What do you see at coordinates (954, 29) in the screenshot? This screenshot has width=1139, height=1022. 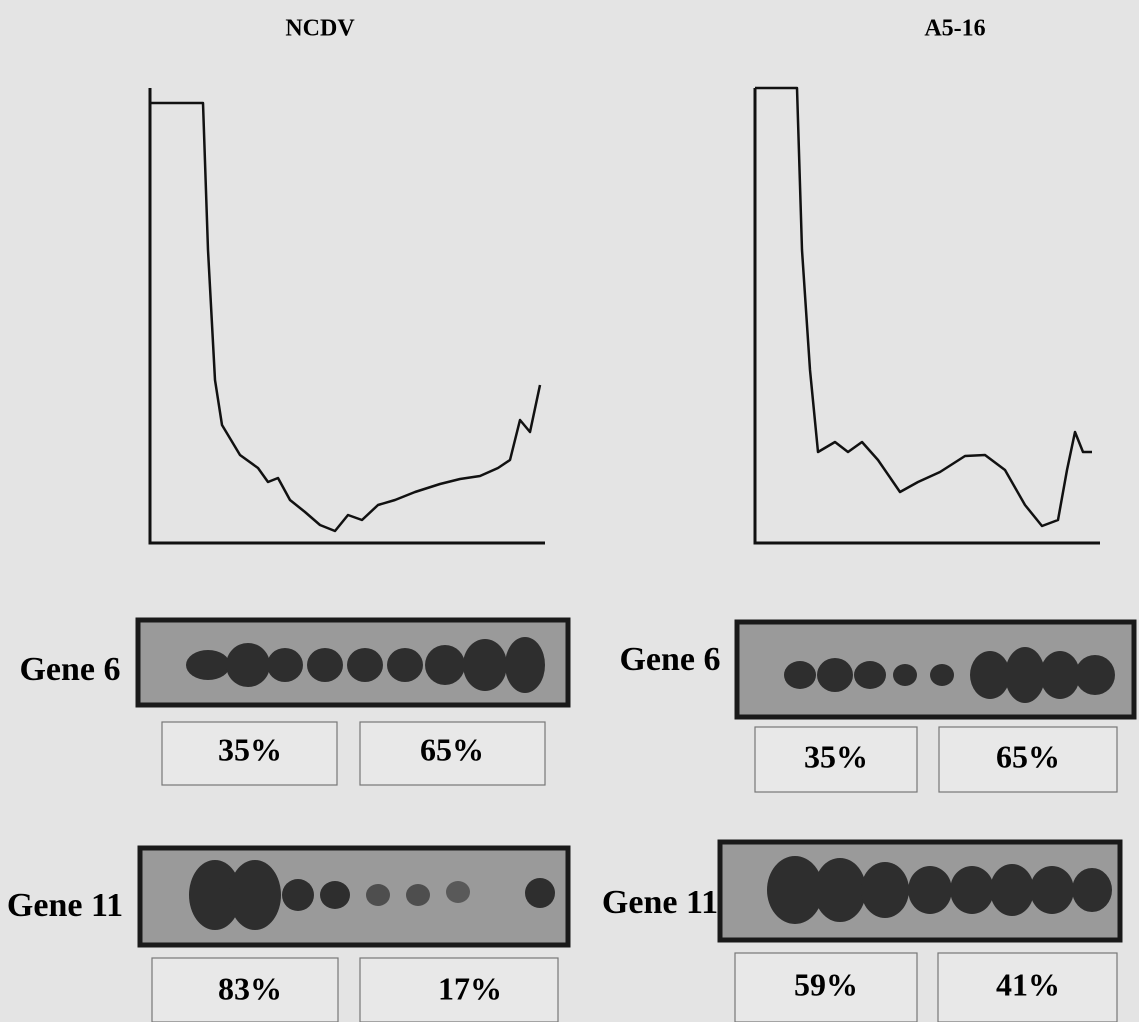 I see `panel-title: A5-16` at bounding box center [954, 29].